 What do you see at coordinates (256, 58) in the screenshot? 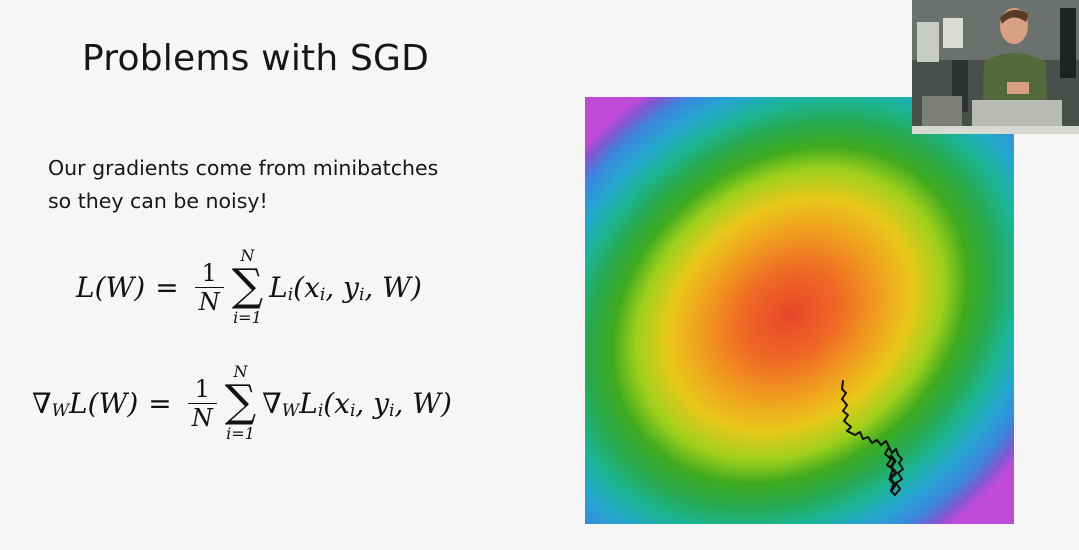
I see `slide-title: Problems with SGD` at bounding box center [256, 58].